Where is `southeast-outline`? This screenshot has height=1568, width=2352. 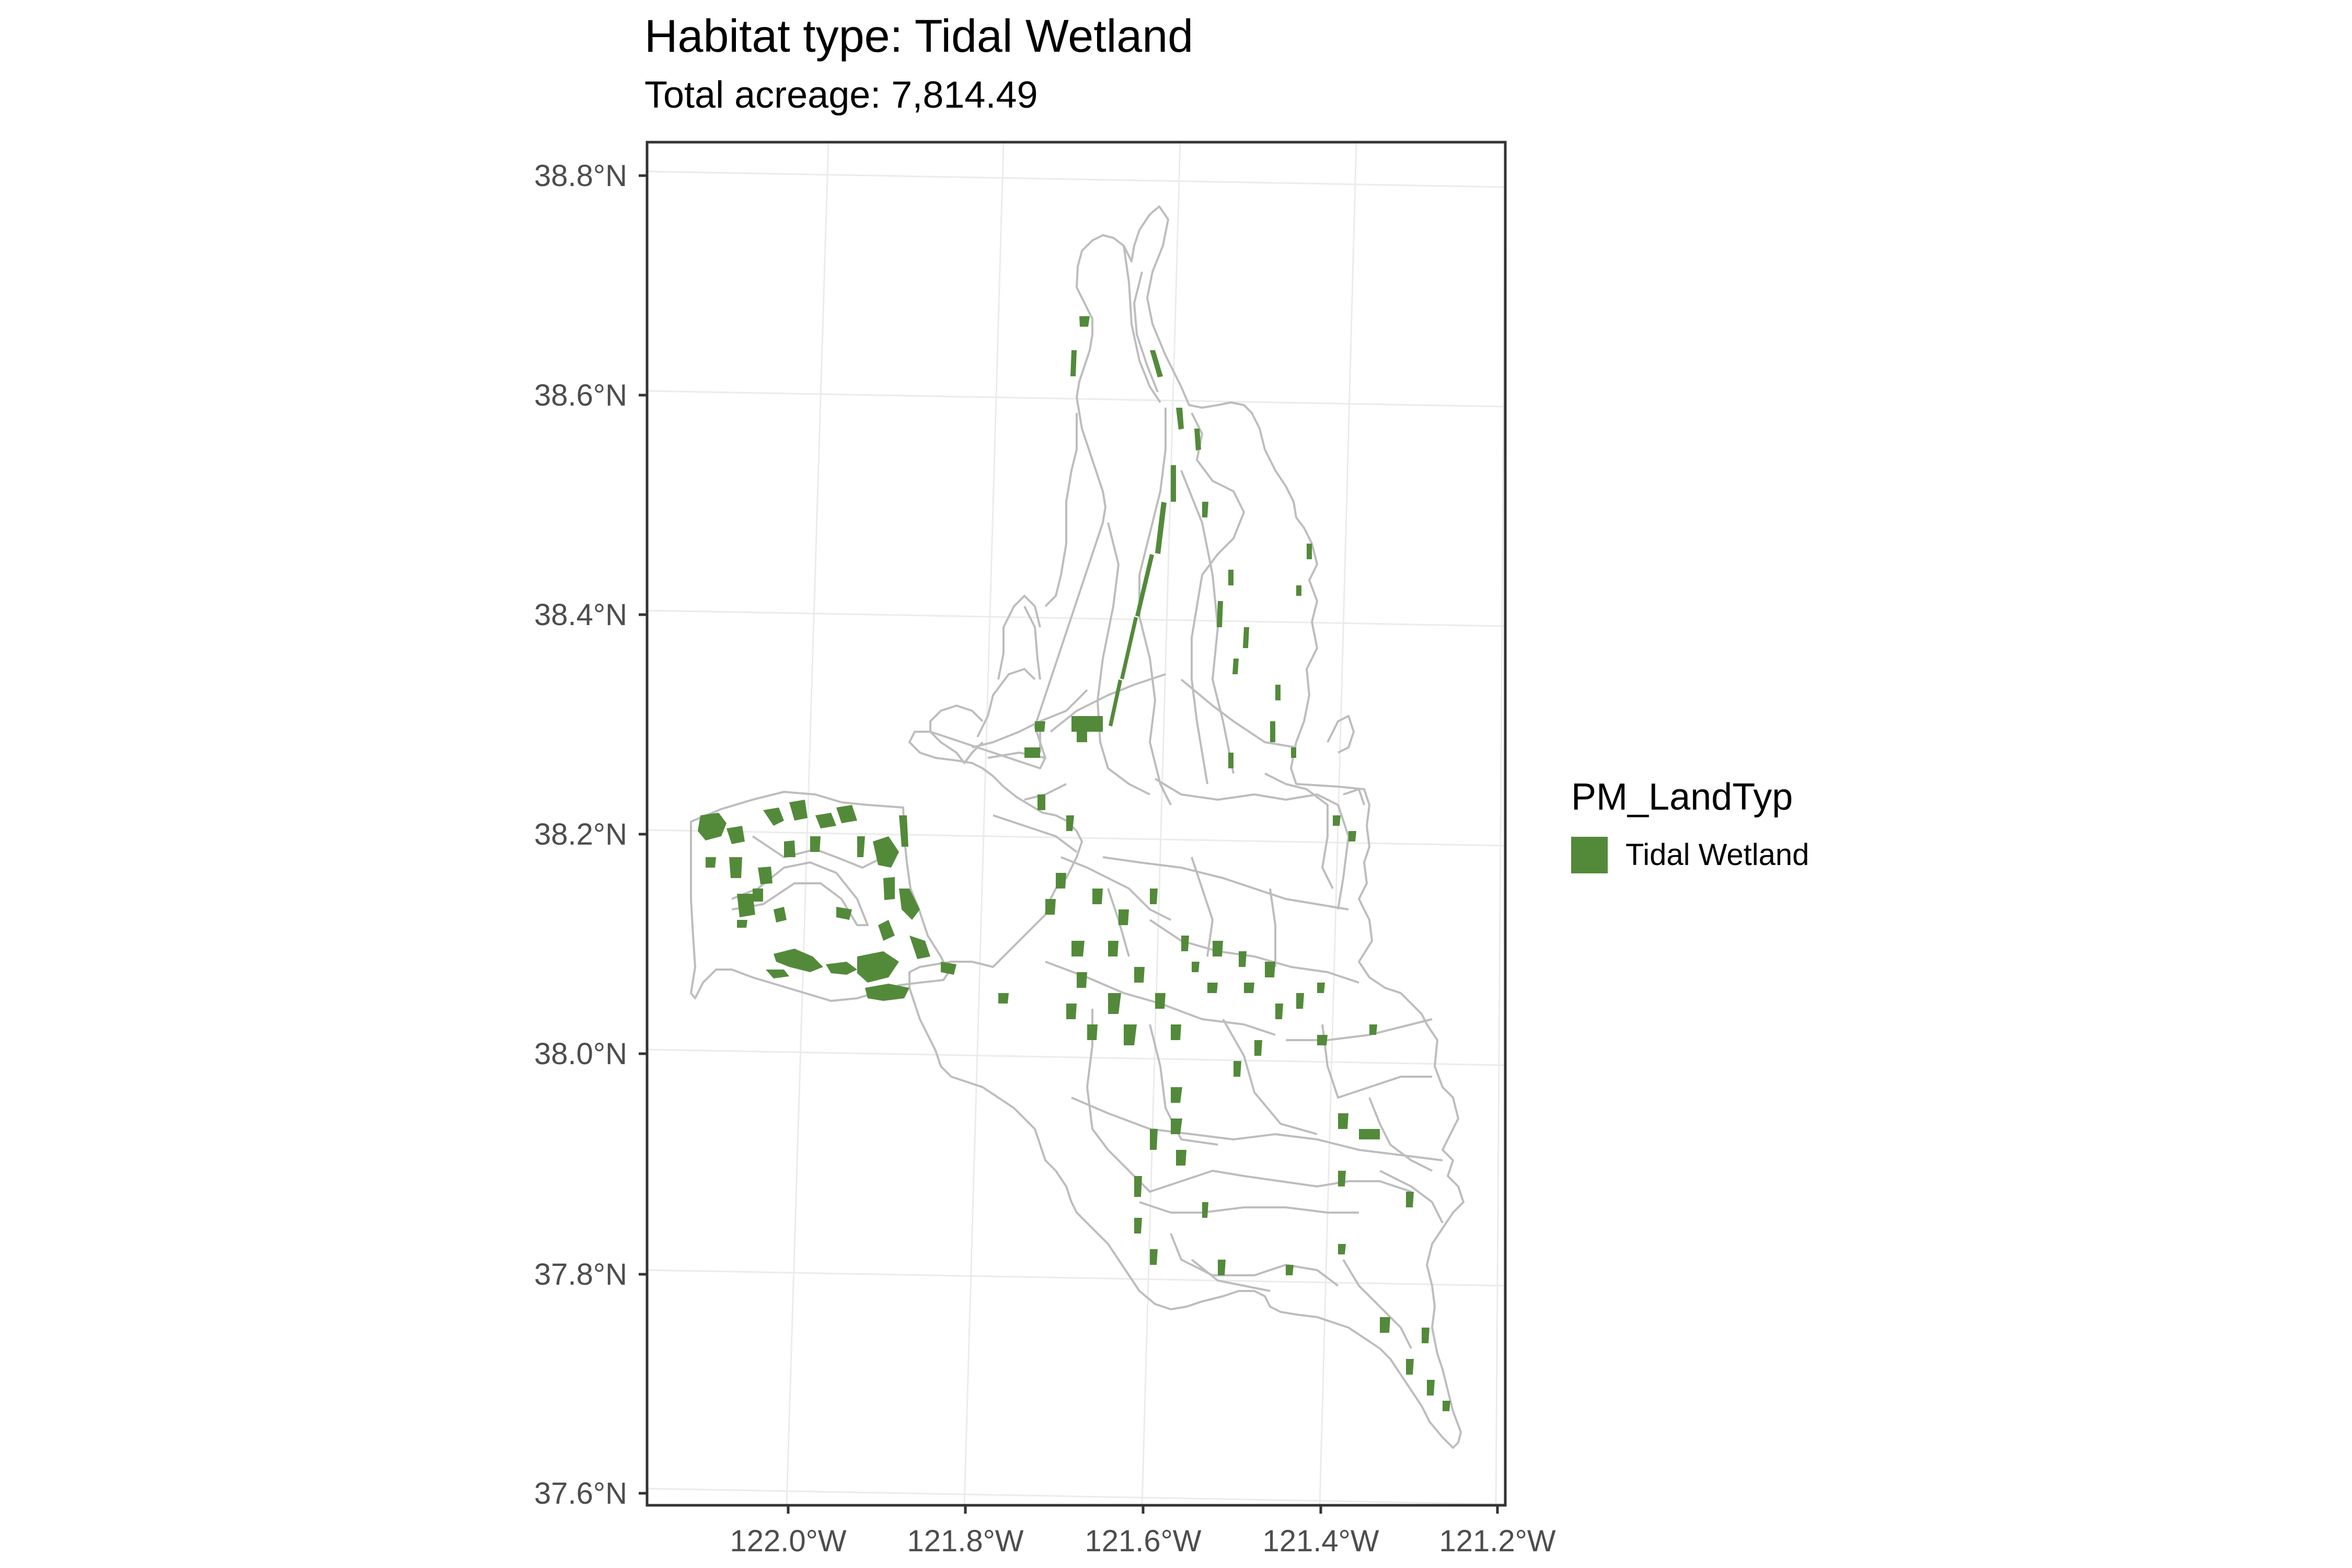 southeast-outline is located at coordinates (1411, 1197).